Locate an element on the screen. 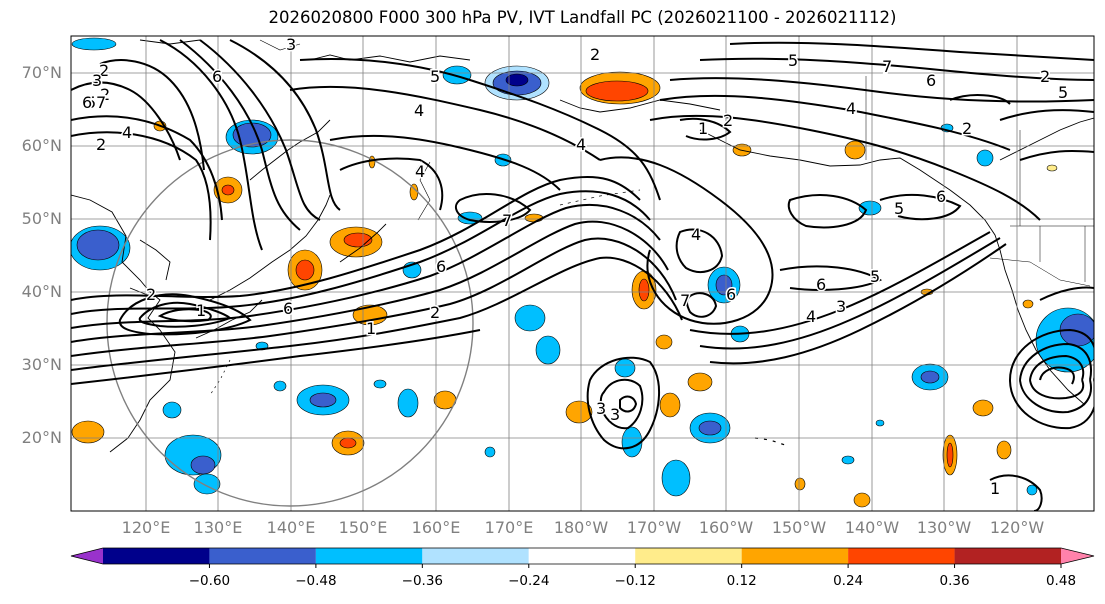  colorbar-tick-label: −0.60 is located at coordinates (209, 581).